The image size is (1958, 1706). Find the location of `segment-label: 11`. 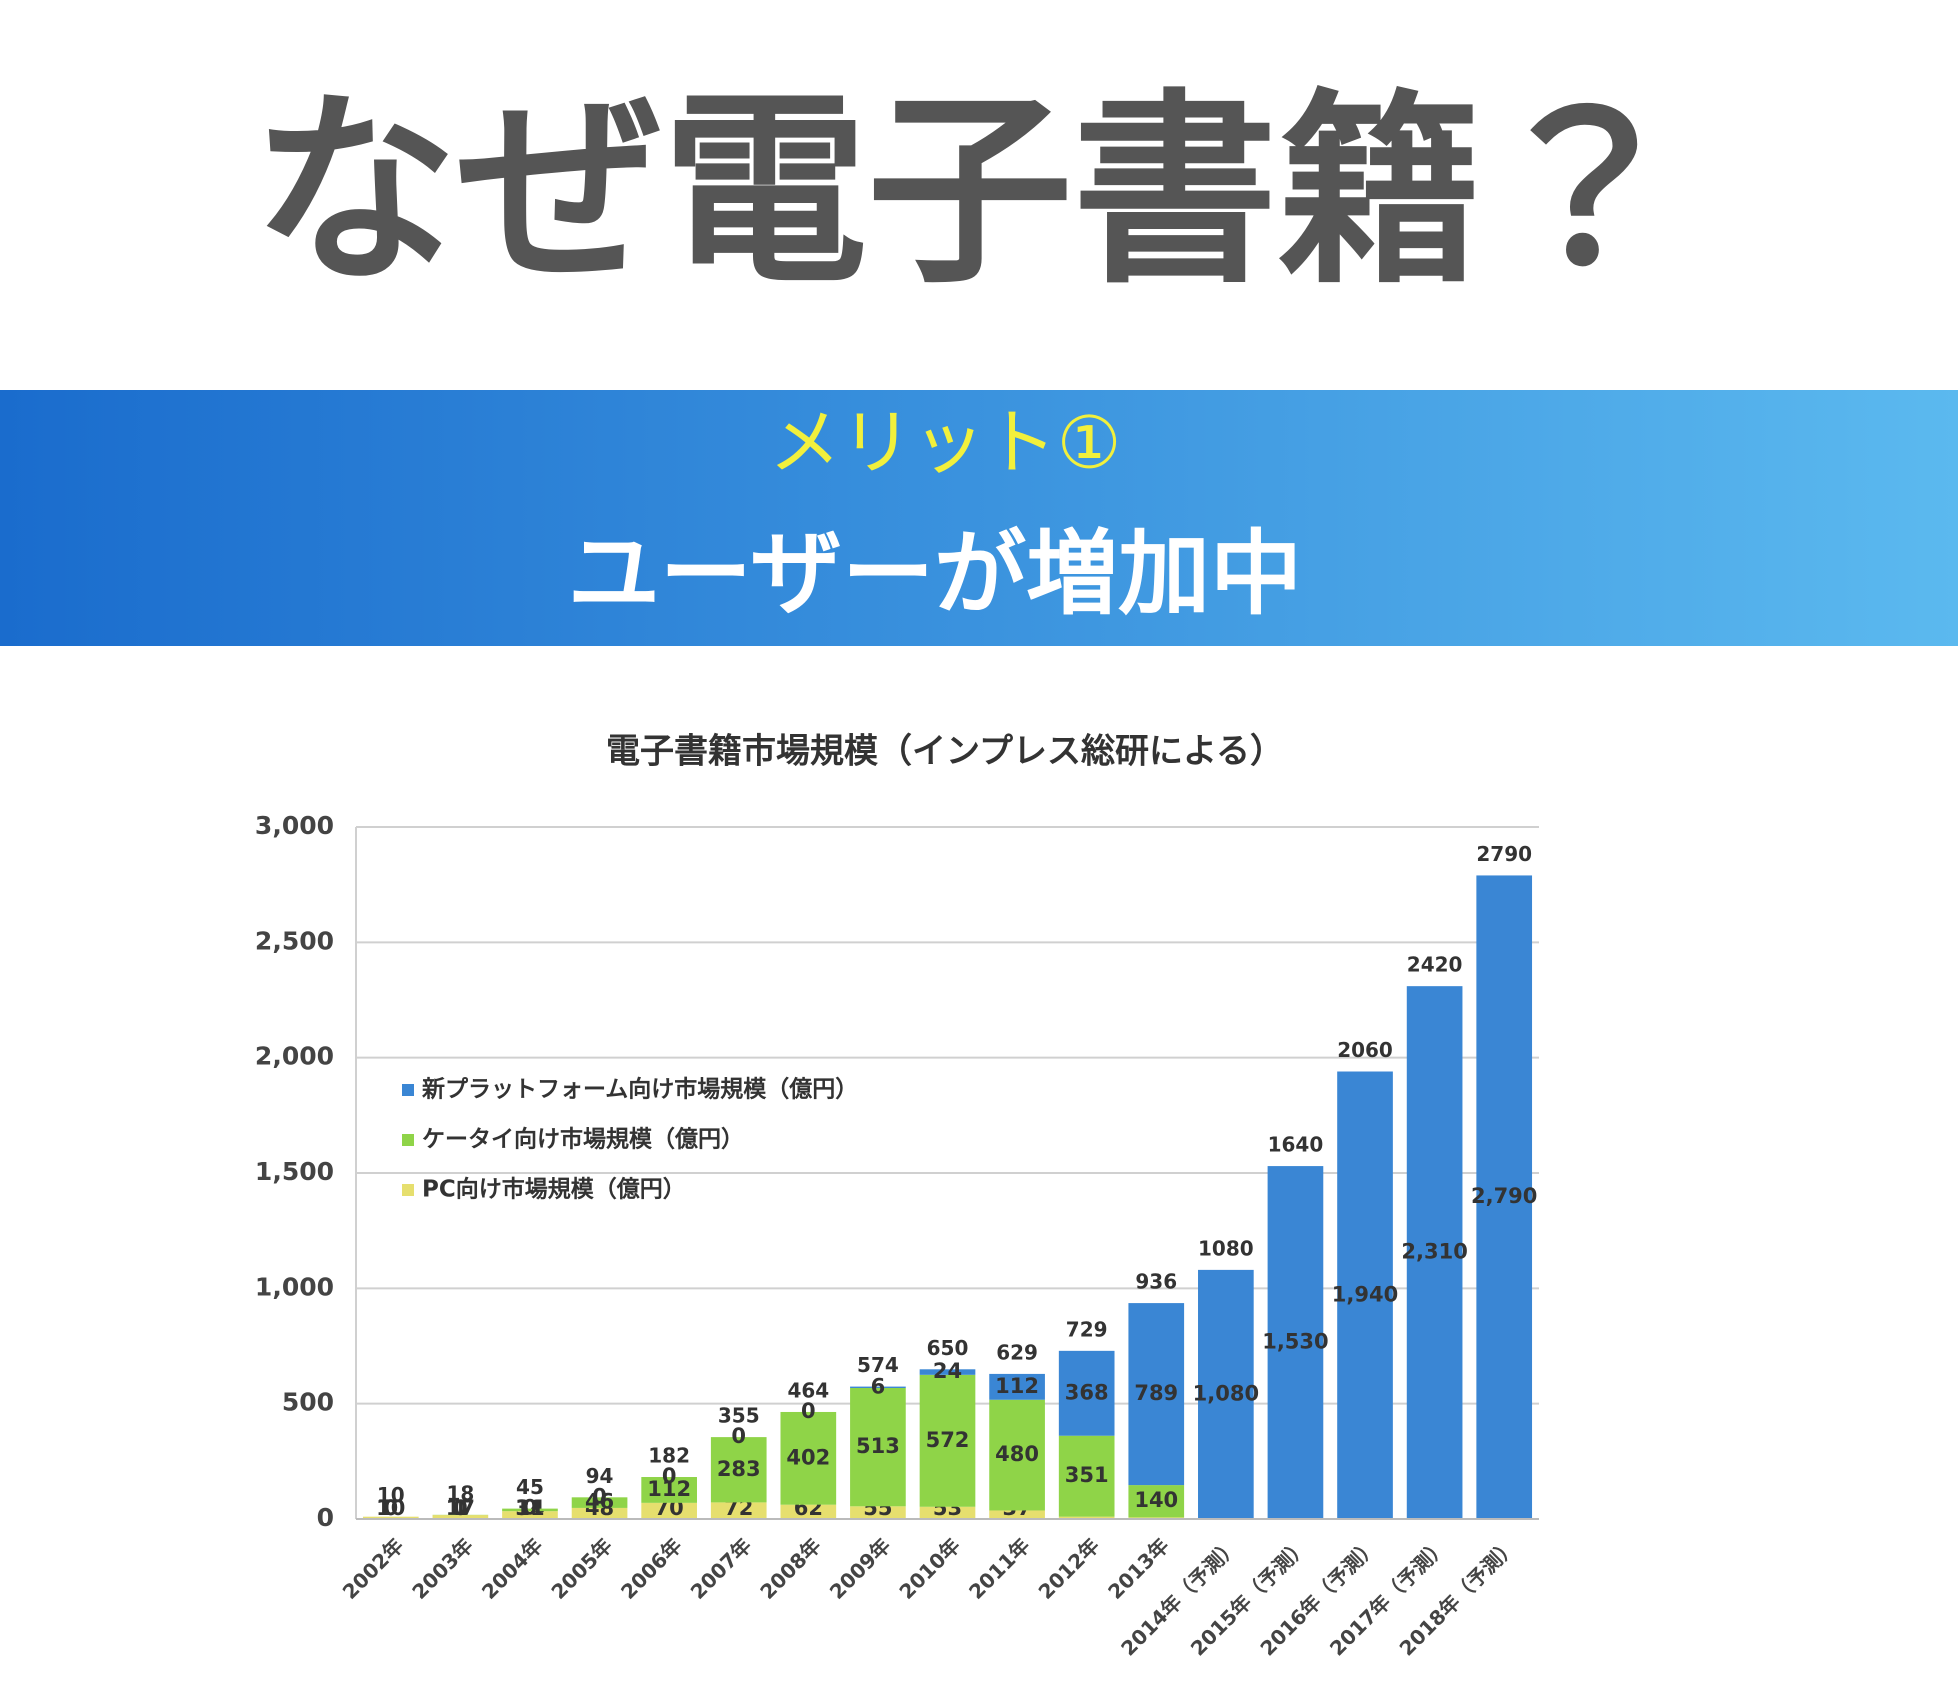

segment-label: 11 is located at coordinates (529, 1508).